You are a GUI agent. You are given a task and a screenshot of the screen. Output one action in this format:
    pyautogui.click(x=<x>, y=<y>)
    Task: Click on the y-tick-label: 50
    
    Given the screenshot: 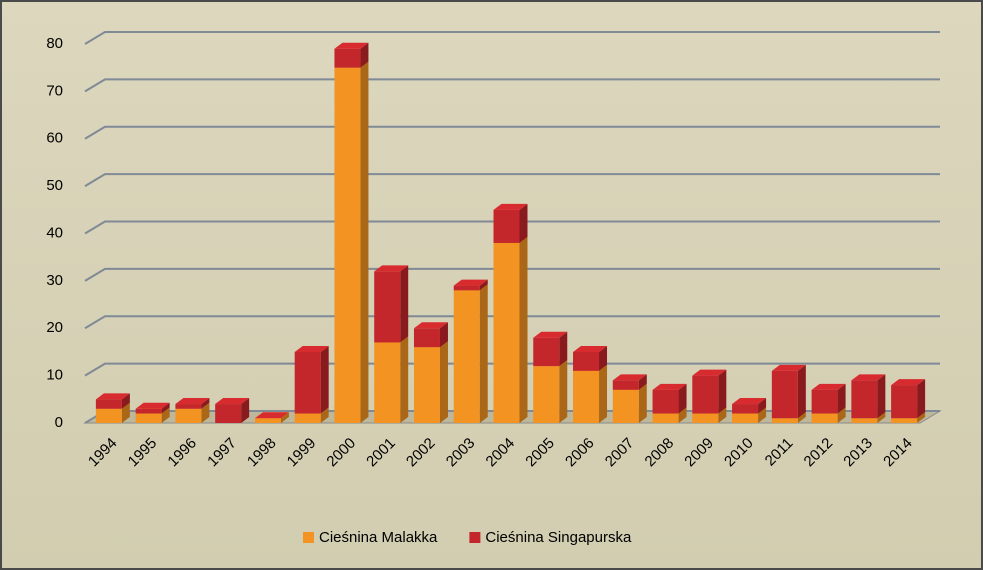 What is the action you would take?
    pyautogui.click(x=54, y=185)
    